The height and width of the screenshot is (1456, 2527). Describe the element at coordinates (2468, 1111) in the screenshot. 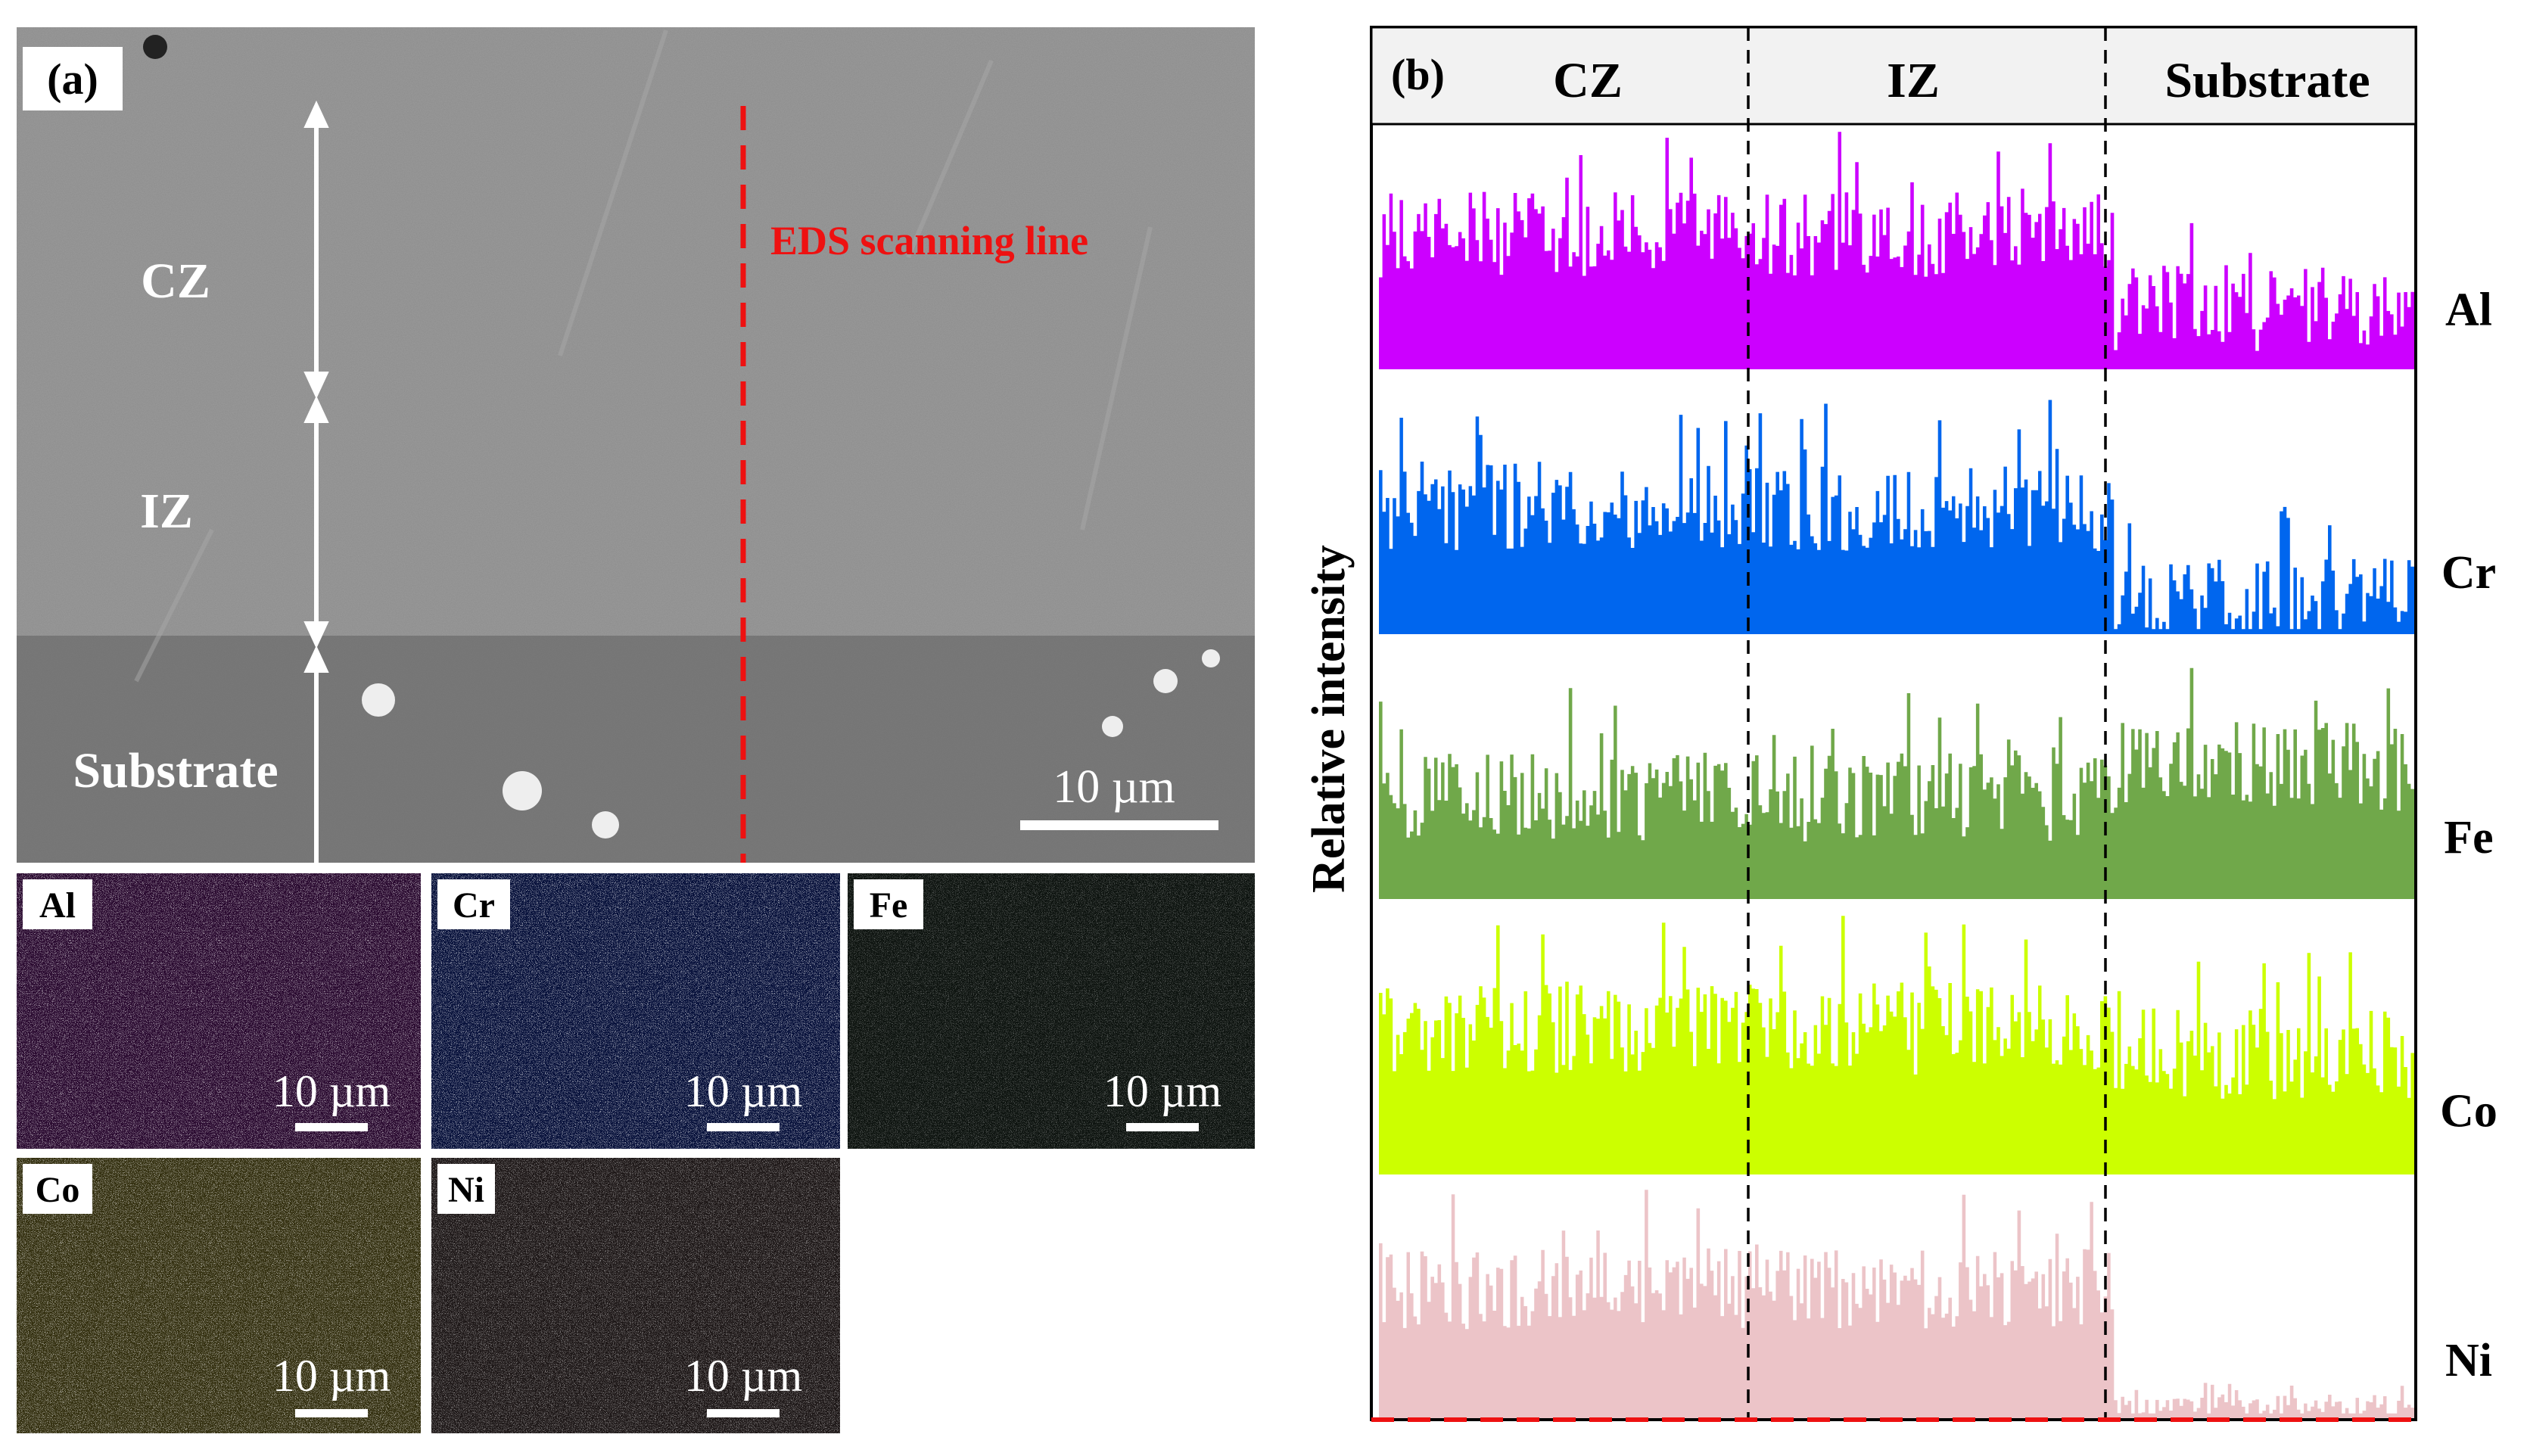

I see `series-label-co: Co` at that location.